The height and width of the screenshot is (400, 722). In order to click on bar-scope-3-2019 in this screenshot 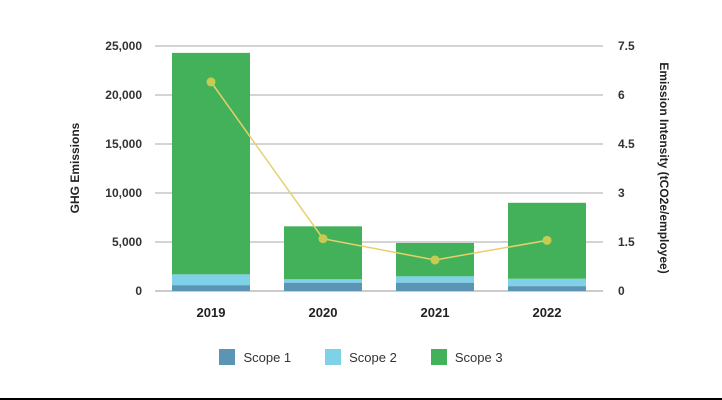, I will do `click(211, 163)`.